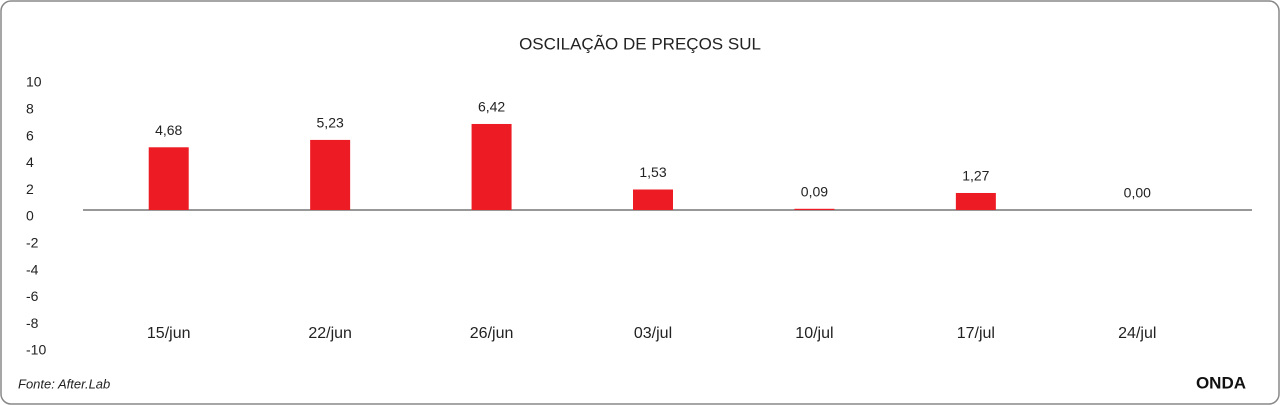  Describe the element at coordinates (168, 130) in the screenshot. I see `data-label: 4,68` at that location.